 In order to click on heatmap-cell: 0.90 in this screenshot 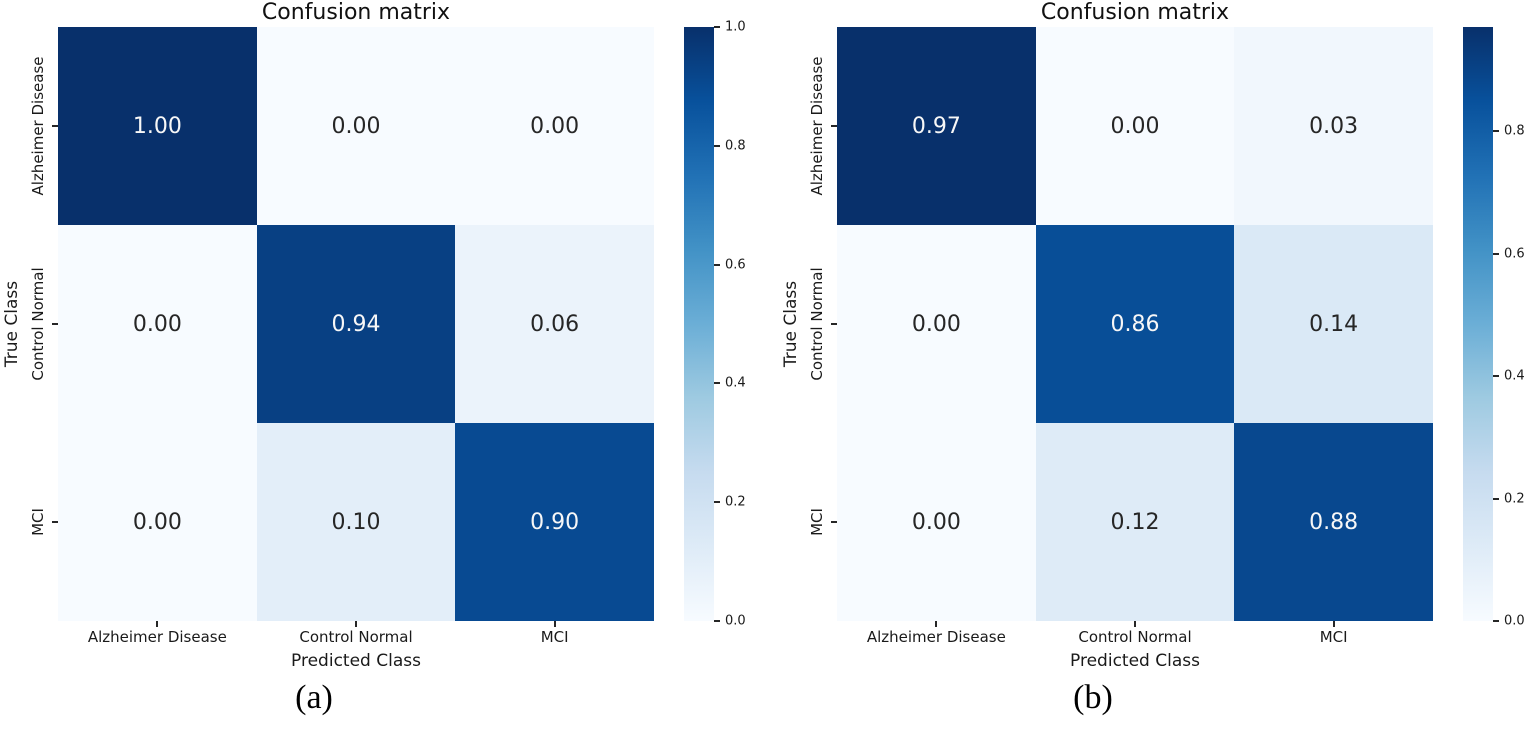, I will do `click(554, 522)`.